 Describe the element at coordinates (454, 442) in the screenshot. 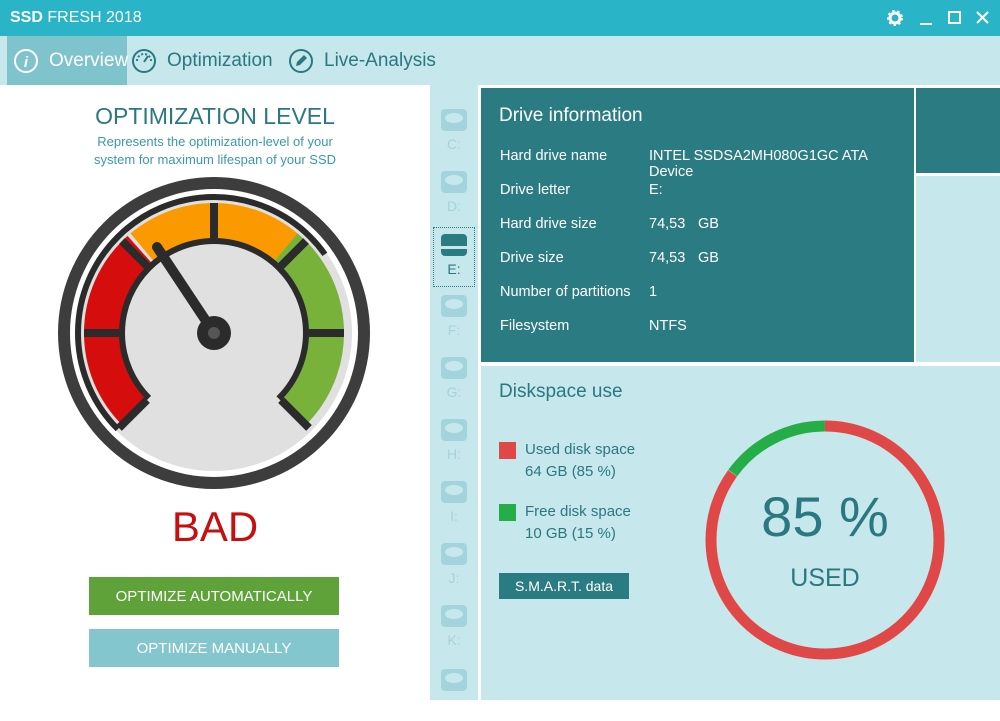

I see `drive-item: H:` at that location.